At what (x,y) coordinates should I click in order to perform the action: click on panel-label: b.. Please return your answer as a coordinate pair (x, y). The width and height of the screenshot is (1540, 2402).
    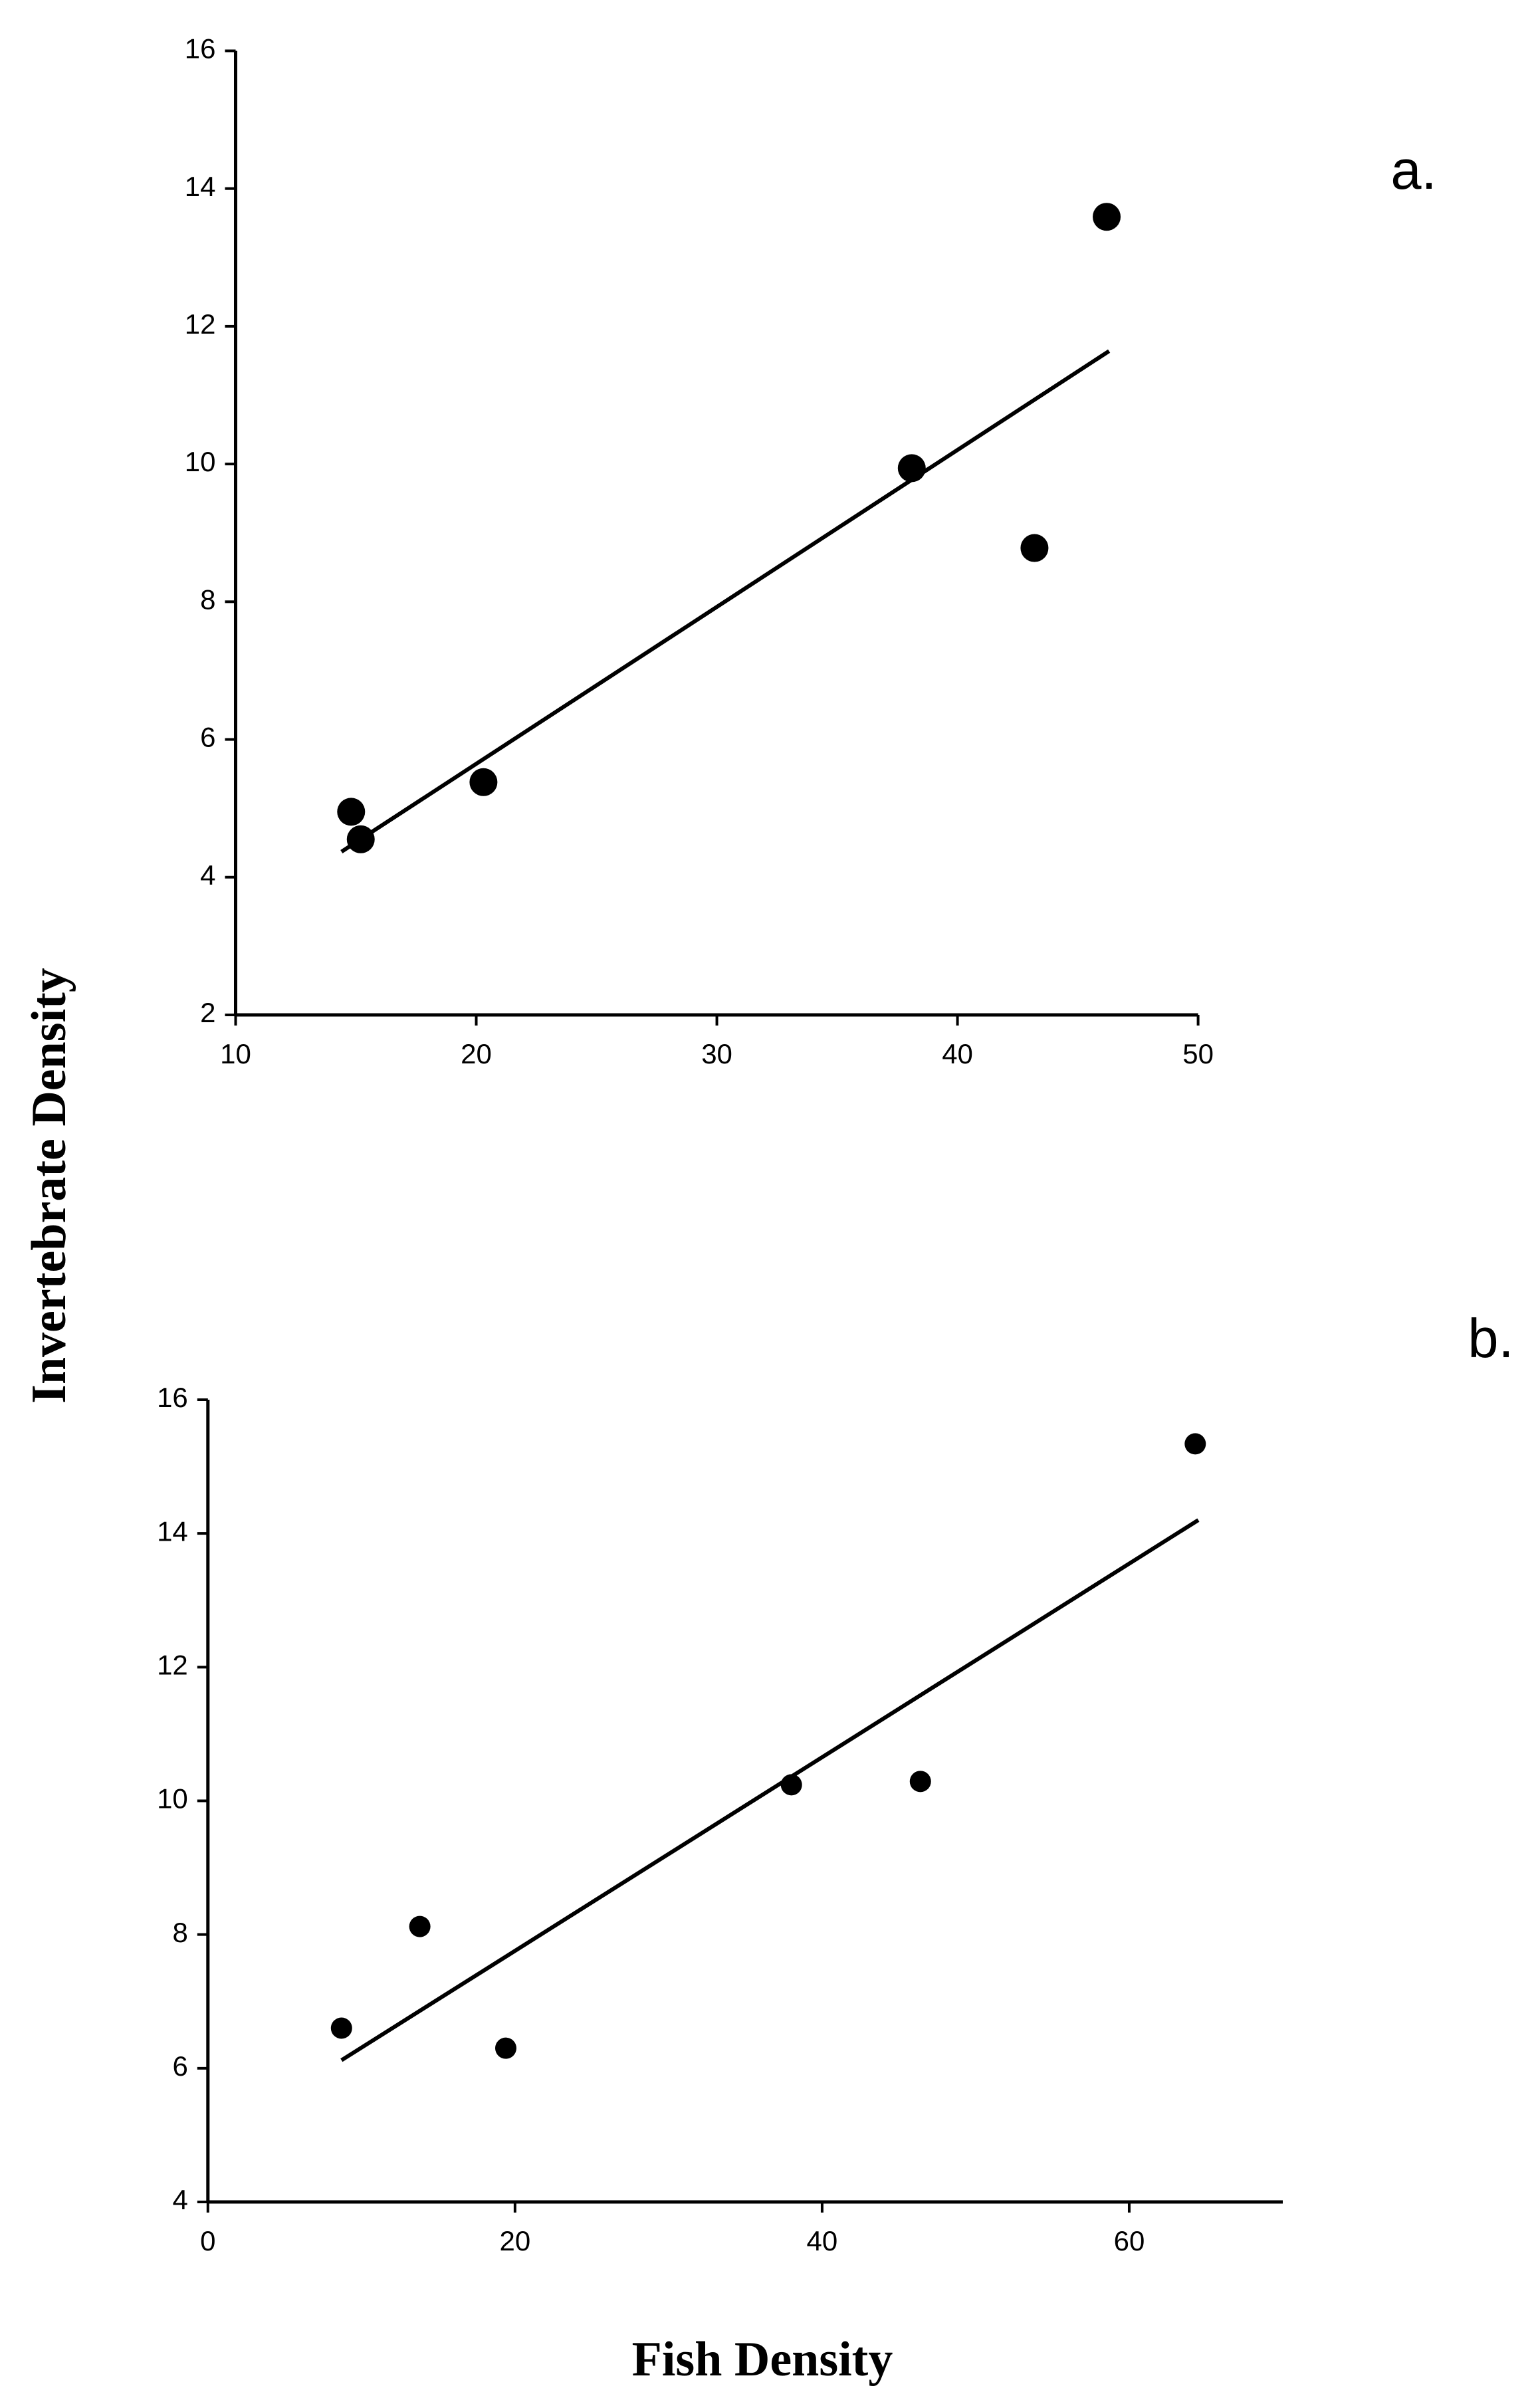
    Looking at the image, I should click on (1490, 1338).